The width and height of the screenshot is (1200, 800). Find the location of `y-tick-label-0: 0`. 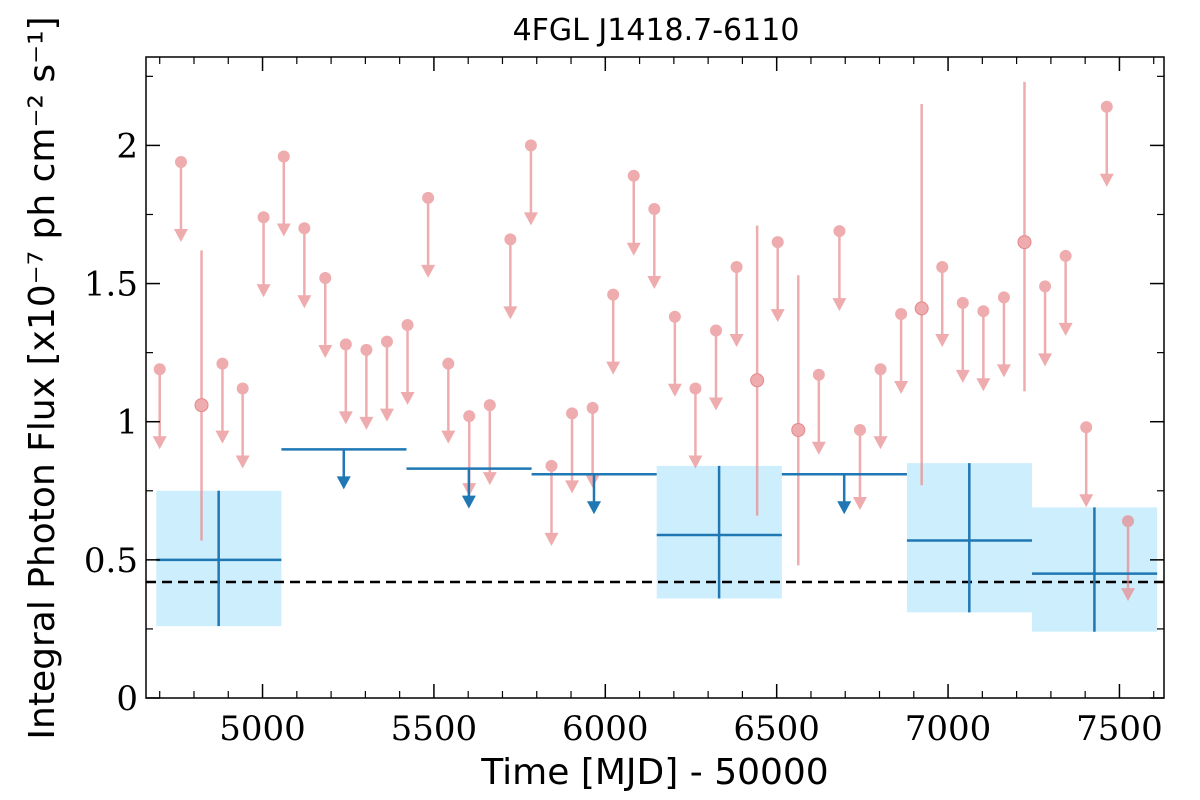

y-tick-label-0: 0 is located at coordinates (127, 699).